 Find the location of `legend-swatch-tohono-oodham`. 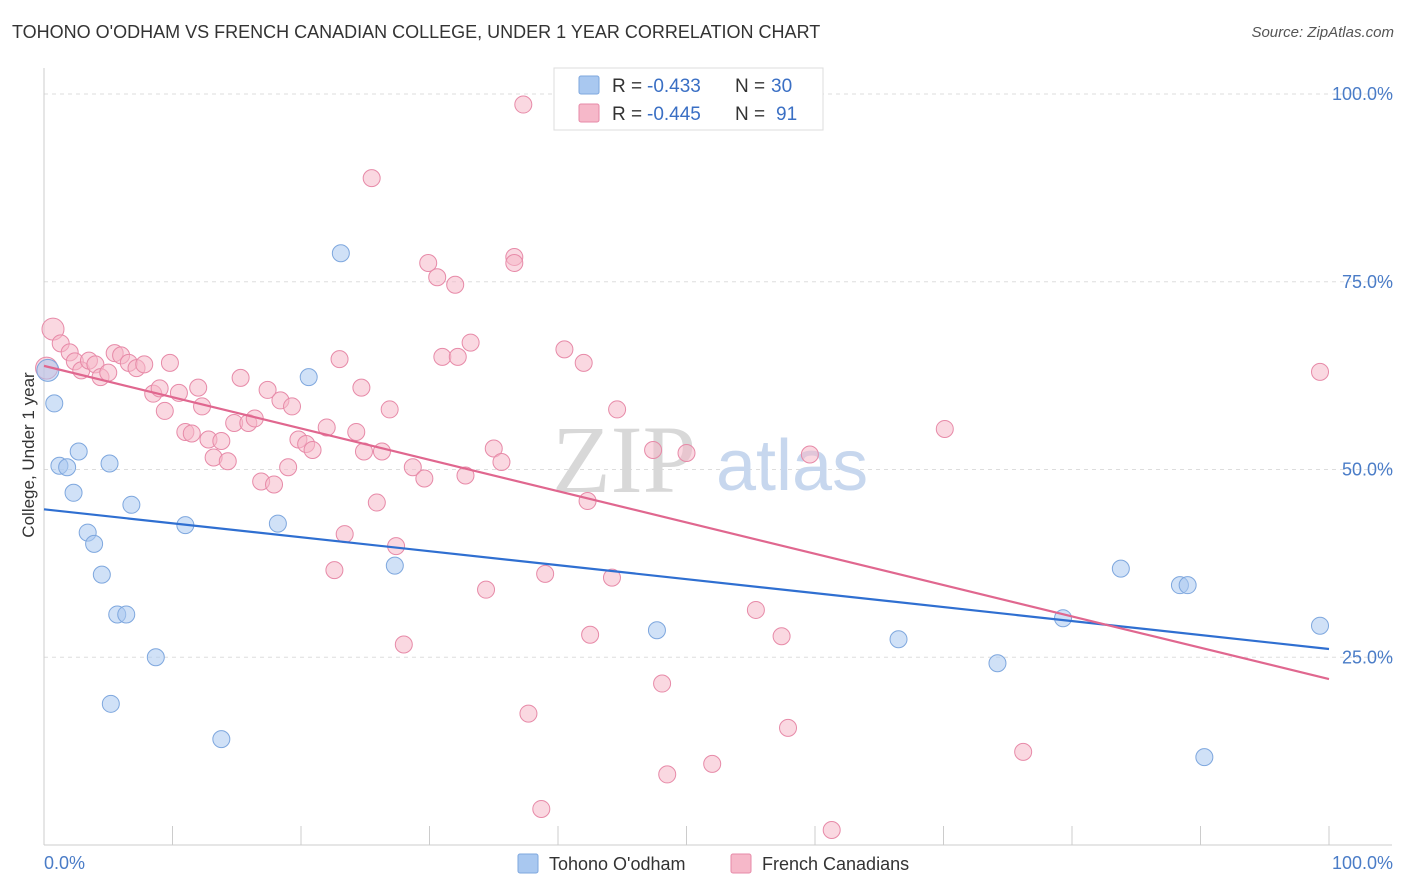

legend-swatch-tohono-oodham is located at coordinates (528, 863).